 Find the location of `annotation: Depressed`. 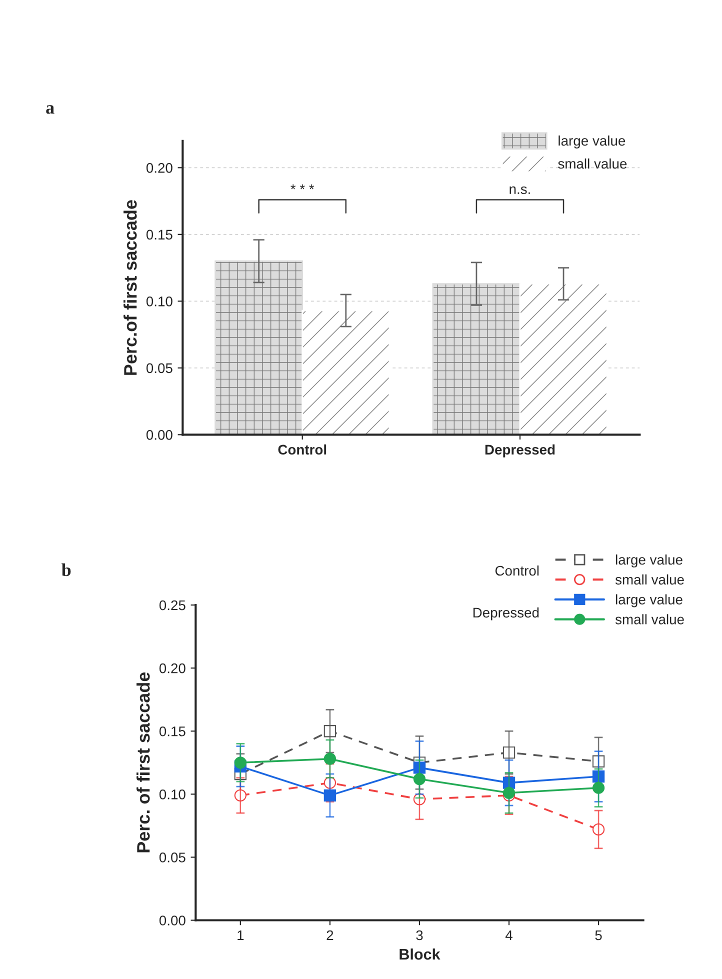

annotation: Depressed is located at coordinates (506, 613).